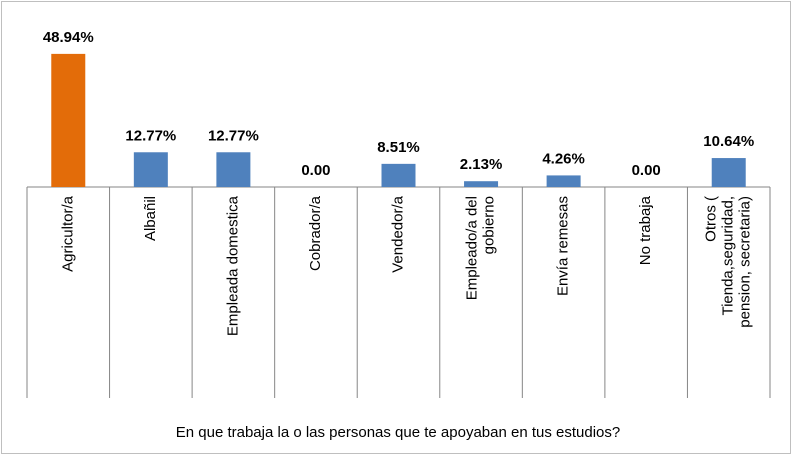 This screenshot has height=456, width=793. Describe the element at coordinates (645, 230) in the screenshot. I see `x-tick-label: No trabaja` at that location.